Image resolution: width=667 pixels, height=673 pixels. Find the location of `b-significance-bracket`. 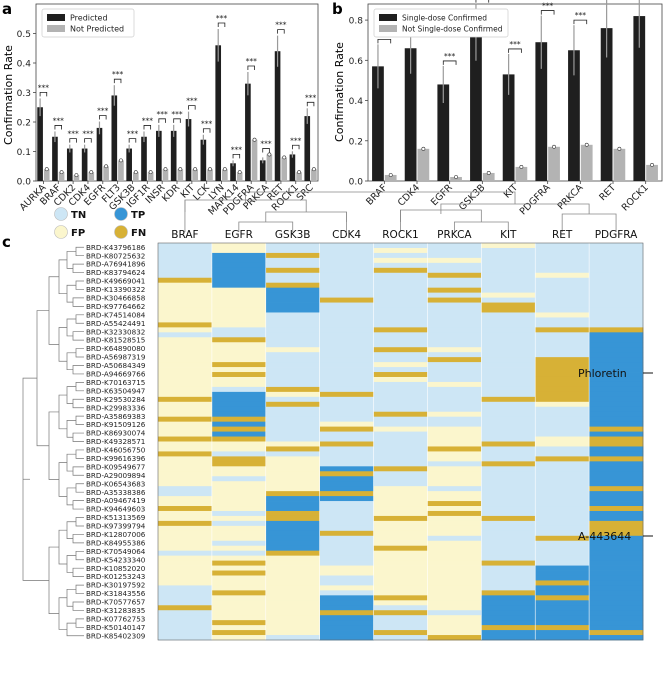

b-significance-bracket is located at coordinates (449, 62).